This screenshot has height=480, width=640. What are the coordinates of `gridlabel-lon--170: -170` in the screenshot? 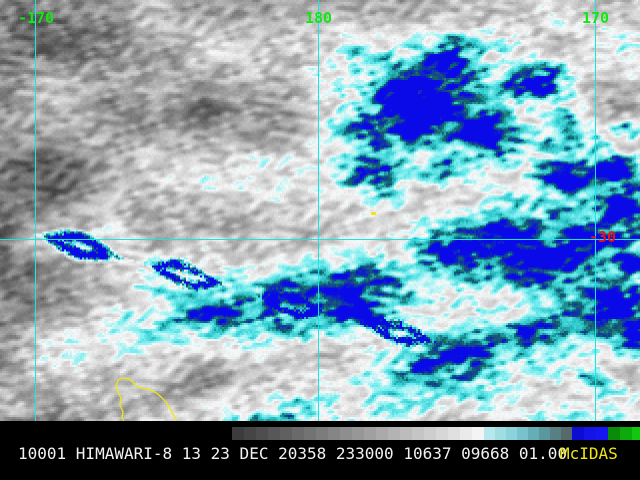 It's located at (36, 18).